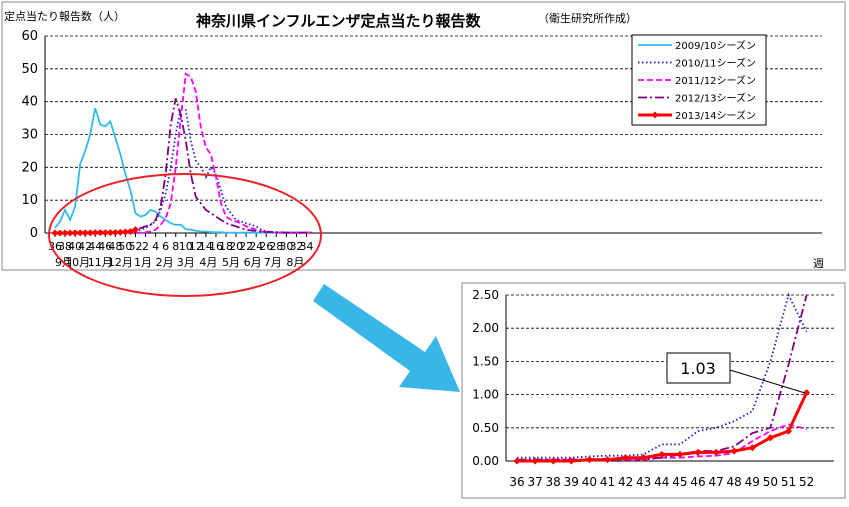 This screenshot has width=849, height=507. I want to click on inset-x-tick-label: 44, so click(661, 482).